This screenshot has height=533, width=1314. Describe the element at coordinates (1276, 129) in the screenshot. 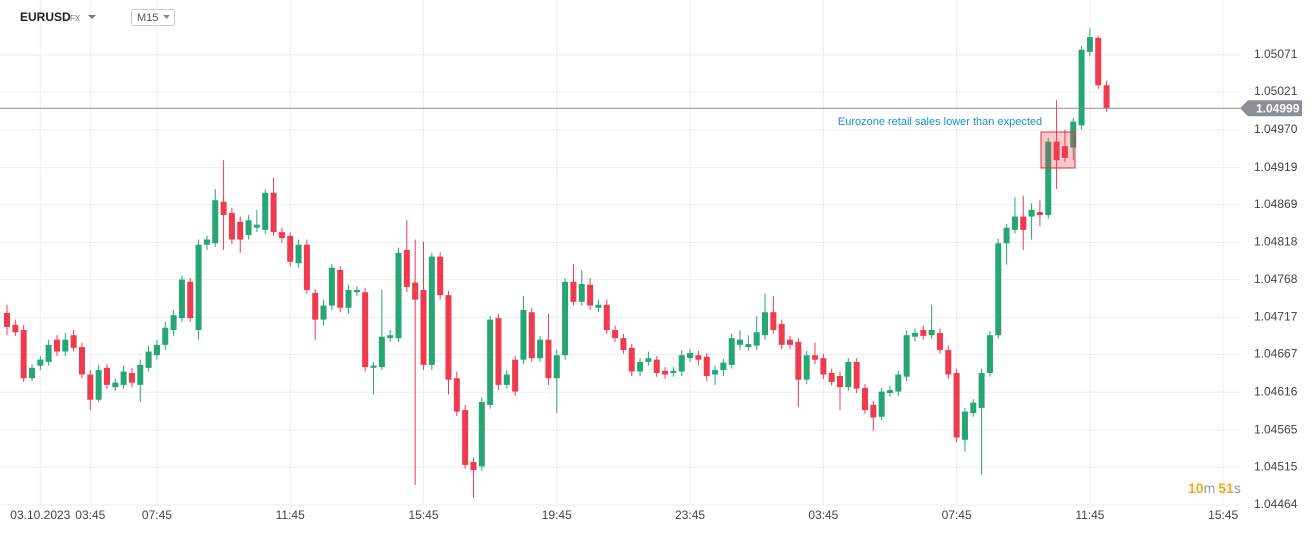

I see `y-tick-label: 1.04970` at that location.